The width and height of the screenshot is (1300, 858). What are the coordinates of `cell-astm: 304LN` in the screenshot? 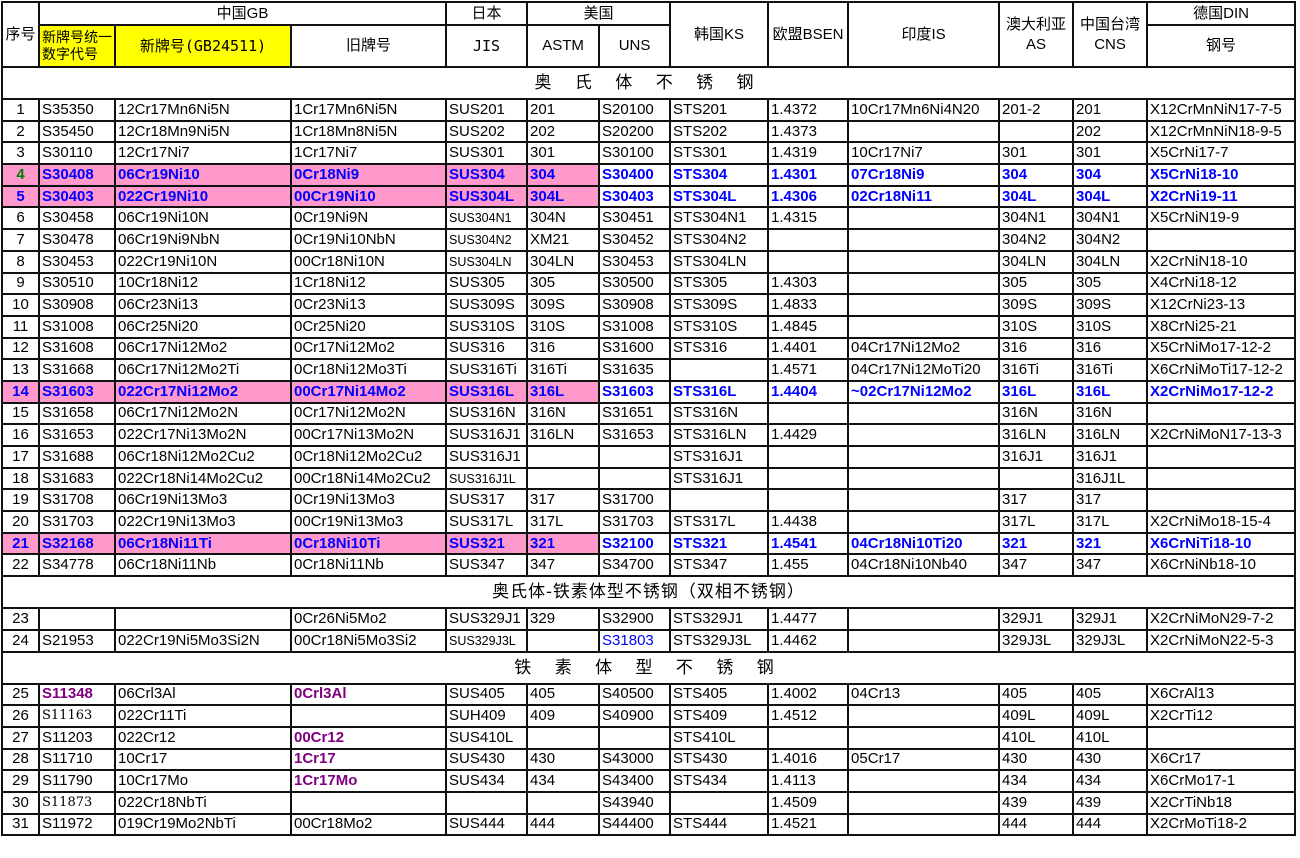 It's located at (563, 261).